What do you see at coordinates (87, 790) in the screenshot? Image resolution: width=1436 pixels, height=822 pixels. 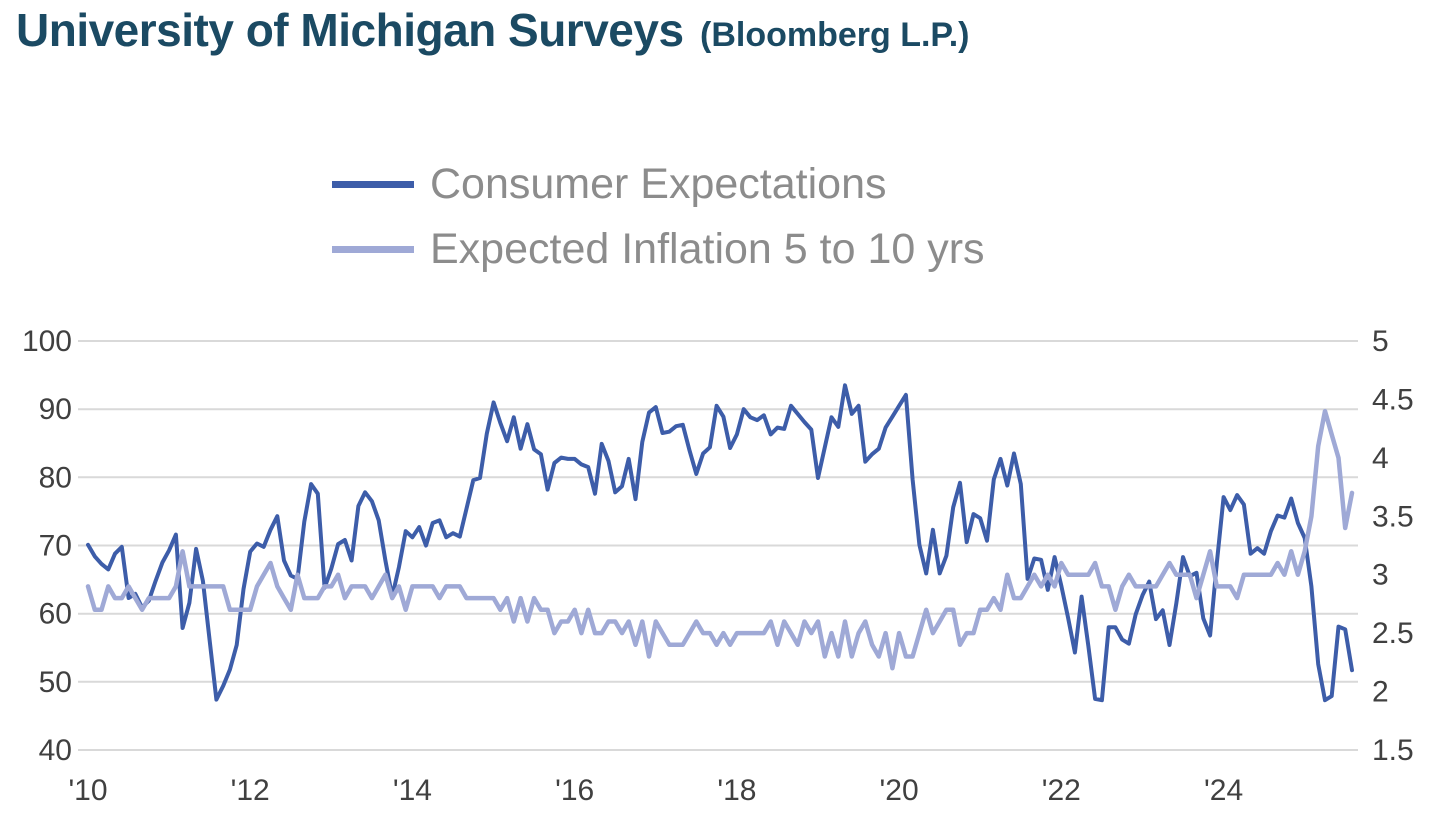 I see `x-axis-tick-label: '10` at bounding box center [87, 790].